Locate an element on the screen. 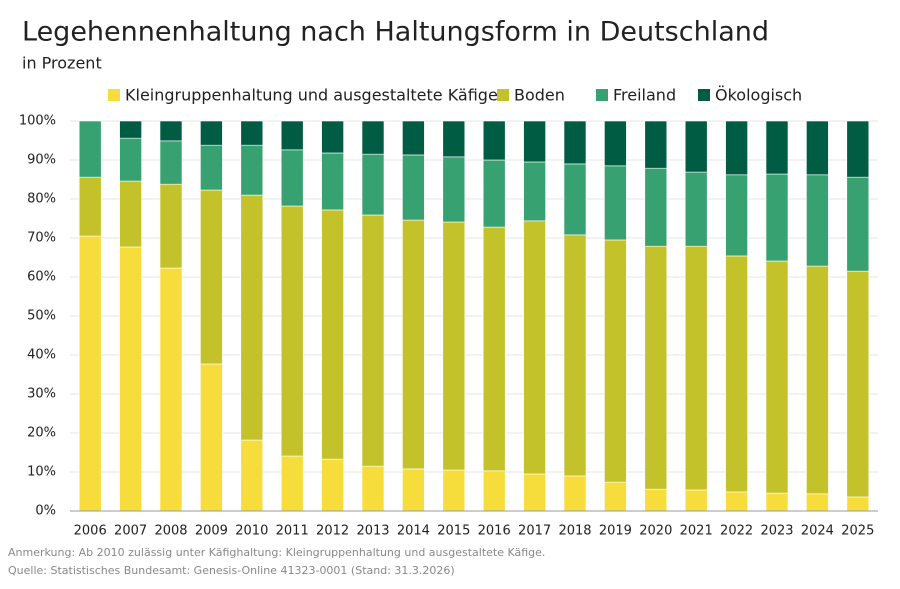 The image size is (900, 589). x-tick-label: 2022 is located at coordinates (736, 531).